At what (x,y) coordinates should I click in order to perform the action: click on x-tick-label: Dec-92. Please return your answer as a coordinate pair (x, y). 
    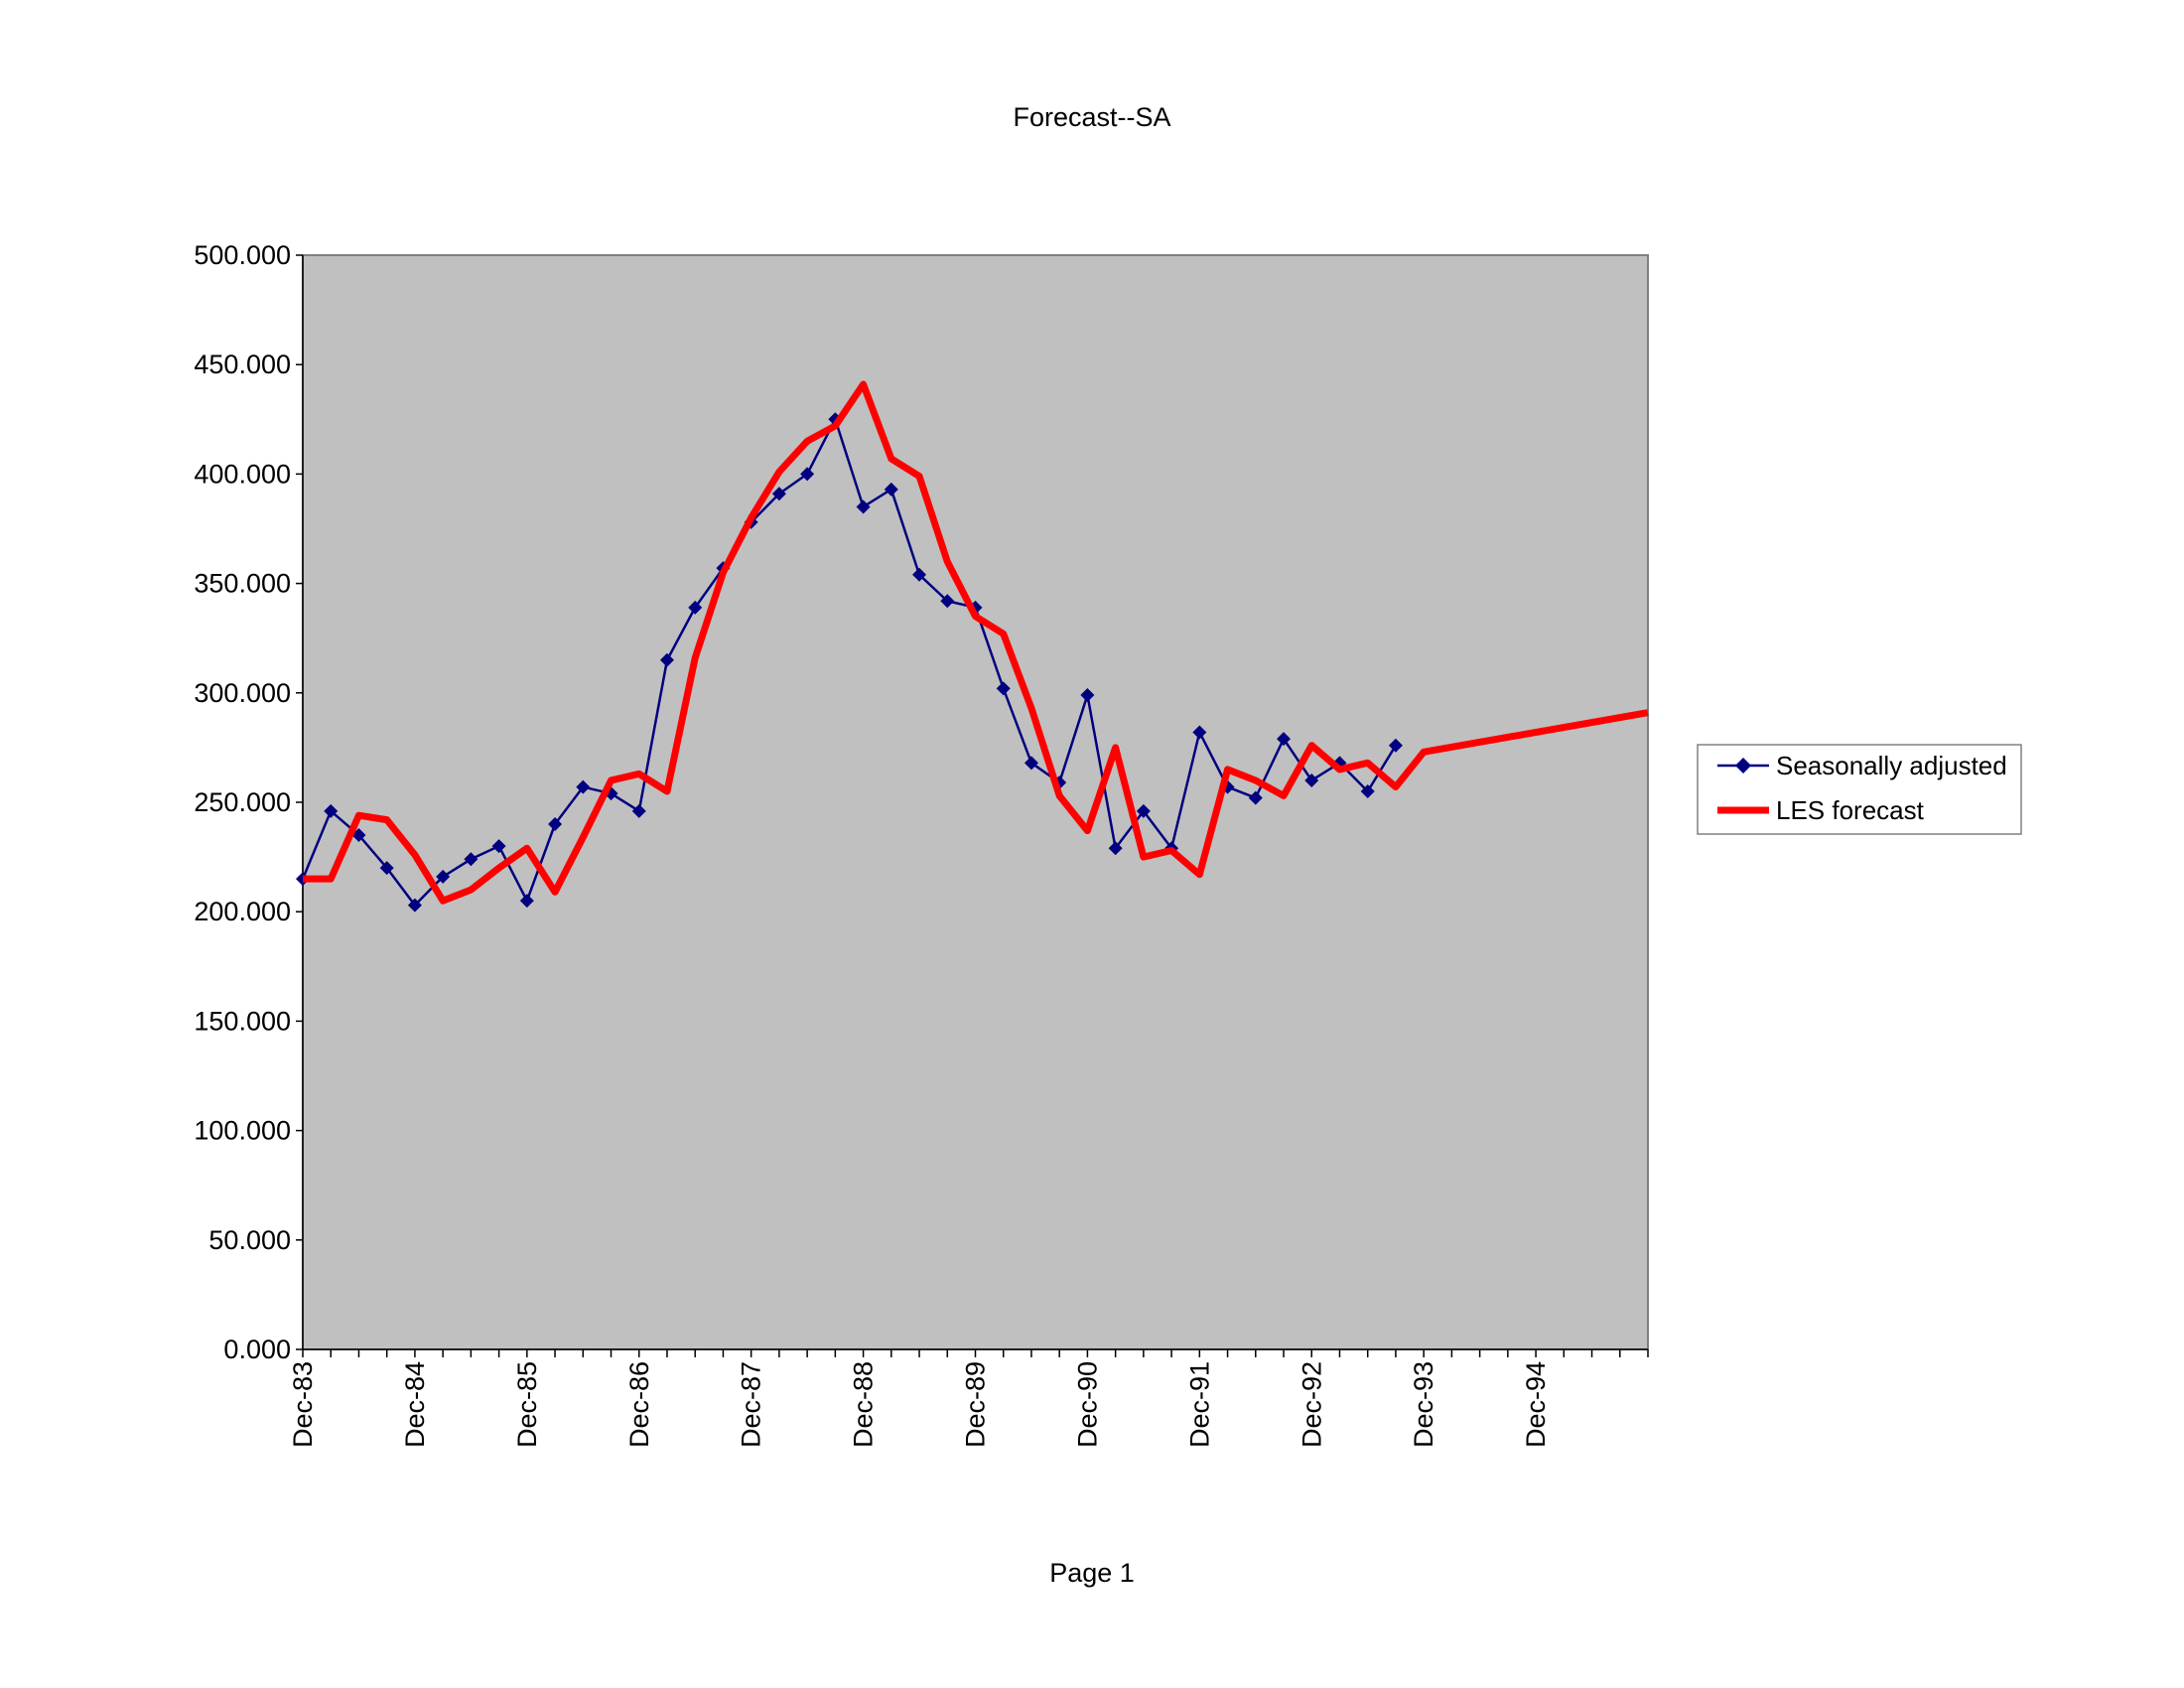
    Looking at the image, I should click on (1311, 1404).